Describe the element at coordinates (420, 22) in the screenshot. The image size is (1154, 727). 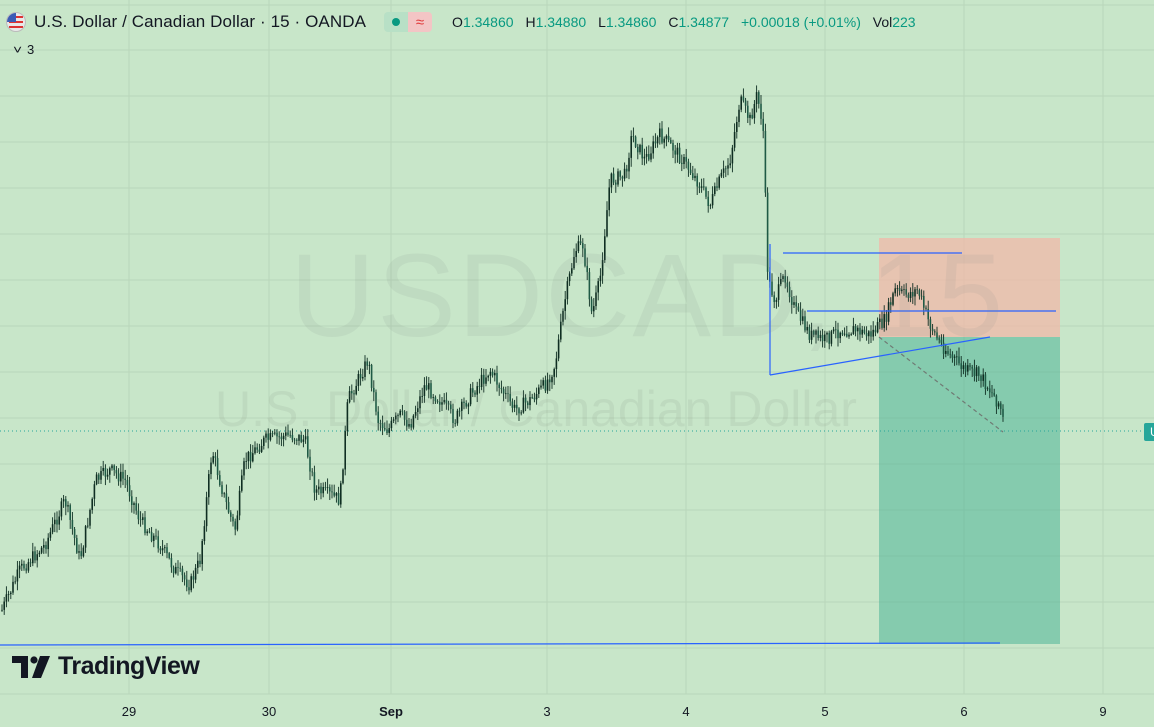
I see `wave-icon: ≈` at that location.